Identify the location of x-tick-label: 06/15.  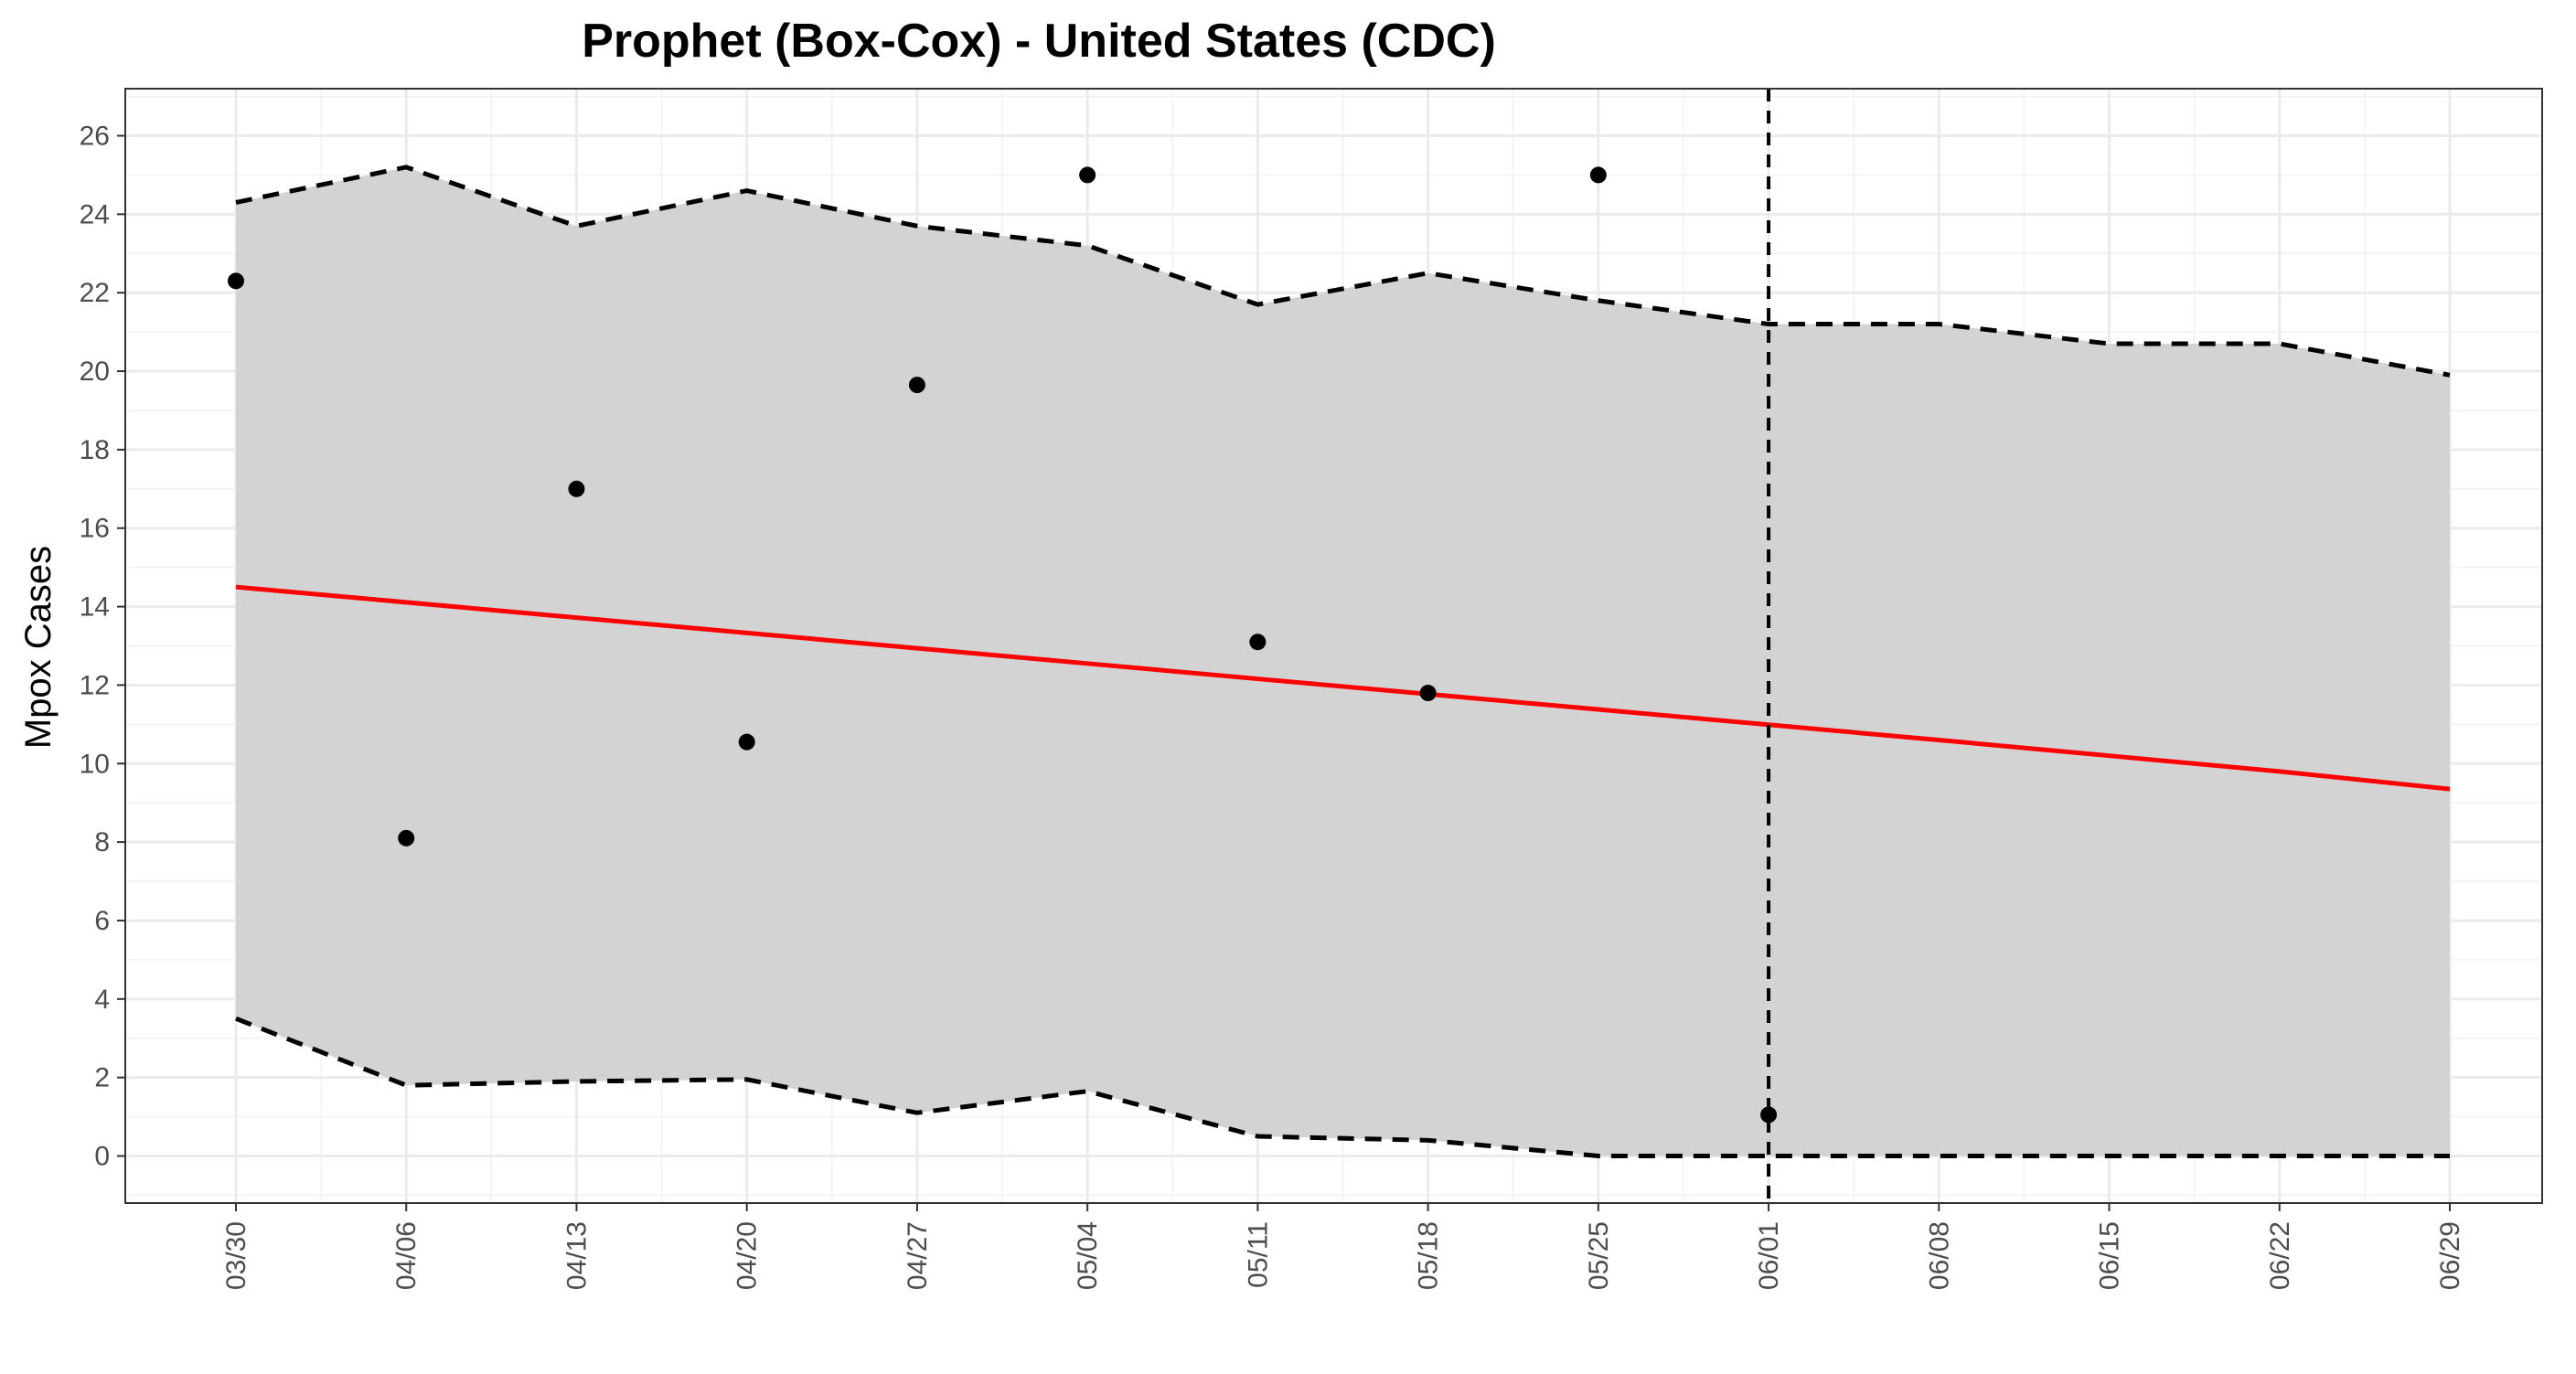
(2110, 1255).